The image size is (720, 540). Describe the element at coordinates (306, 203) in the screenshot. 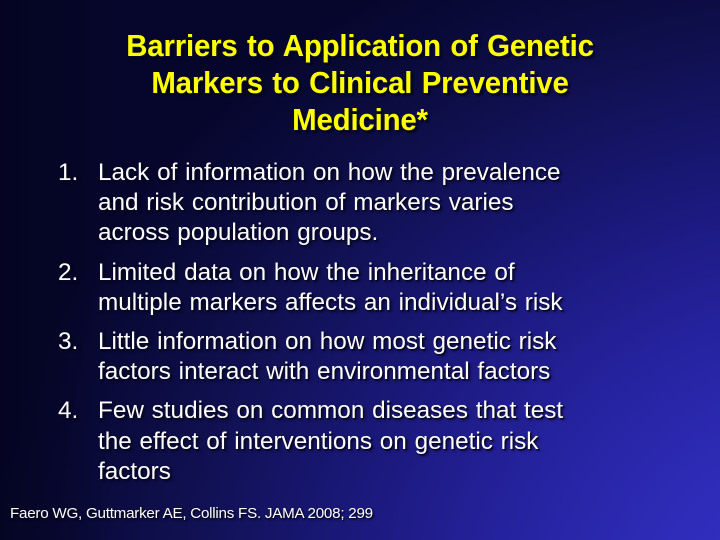

I see `list-item-line: and risk contribution of markers varies` at that location.